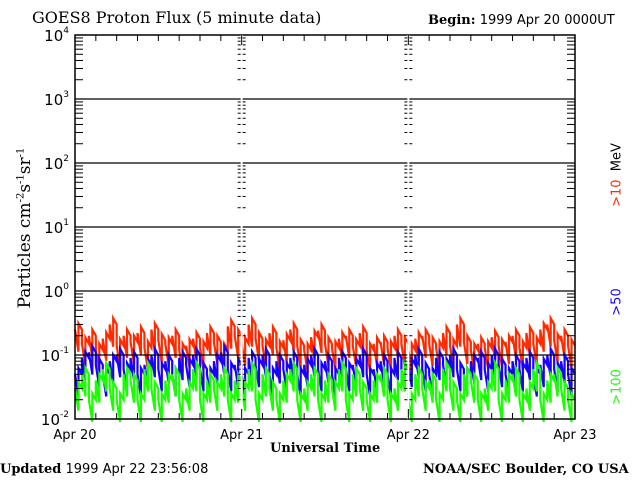 The image size is (640, 480). What do you see at coordinates (56, 291) in the screenshot?
I see `y-tick-label: 10⁰` at bounding box center [56, 291].